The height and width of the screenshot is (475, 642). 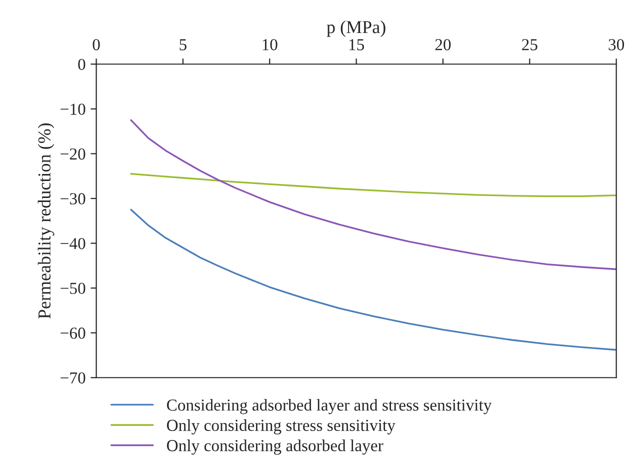 What do you see at coordinates (73, 288) in the screenshot?
I see `y-tick-label: −50` at bounding box center [73, 288].